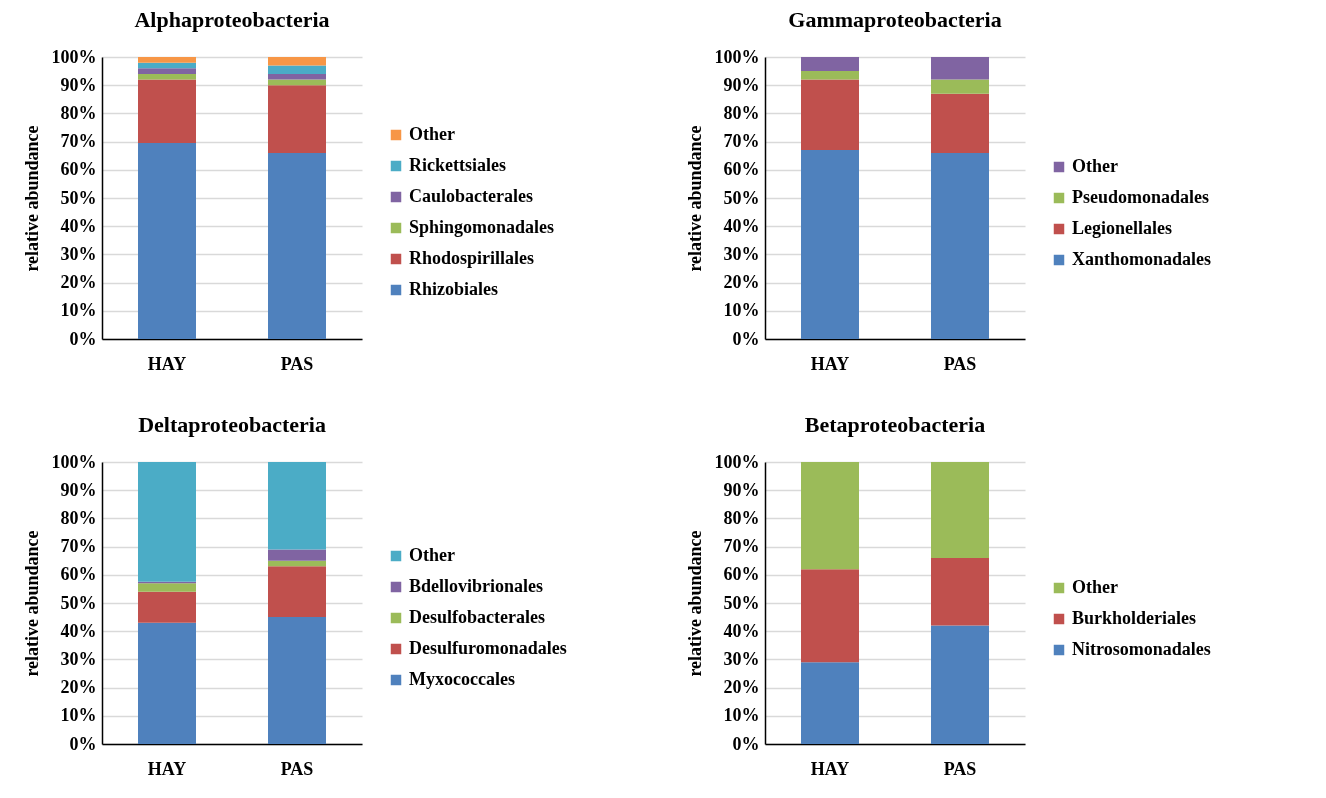  I want to click on legend-label: Pseudomonadales, so click(1141, 197).